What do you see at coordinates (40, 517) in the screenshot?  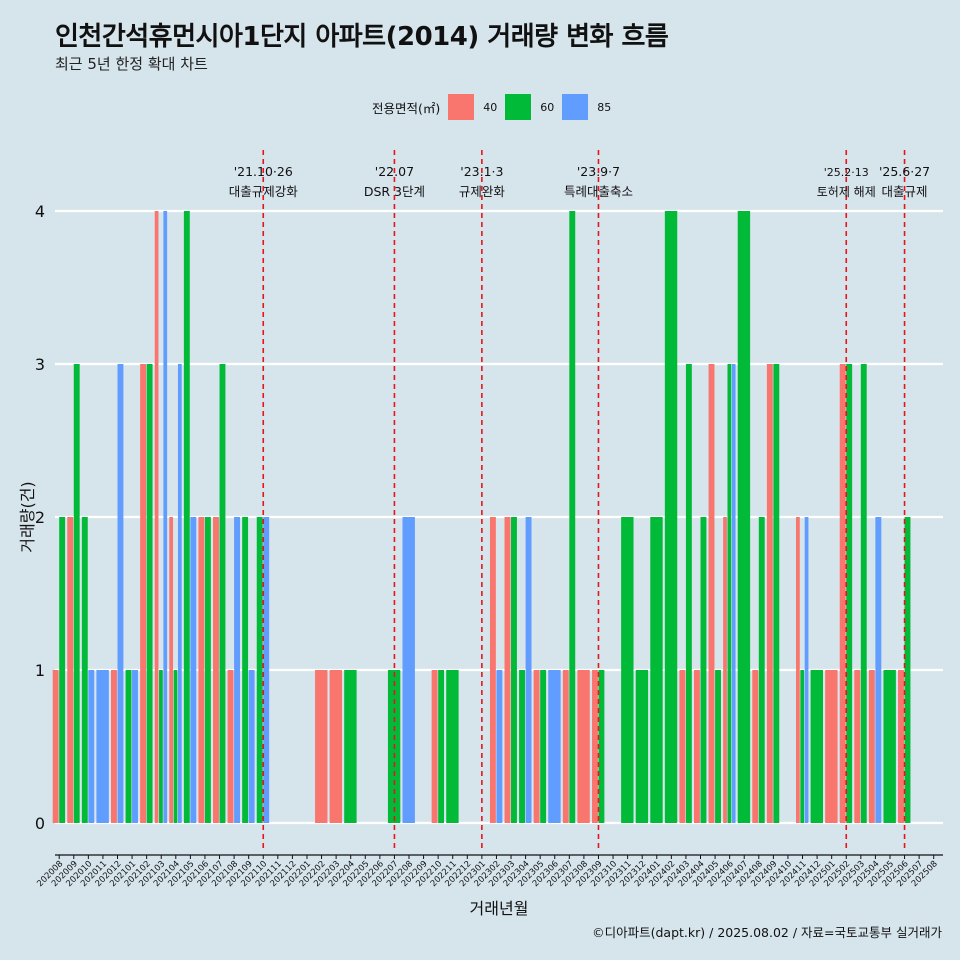 I see `y-tick-label: 2` at bounding box center [40, 517].